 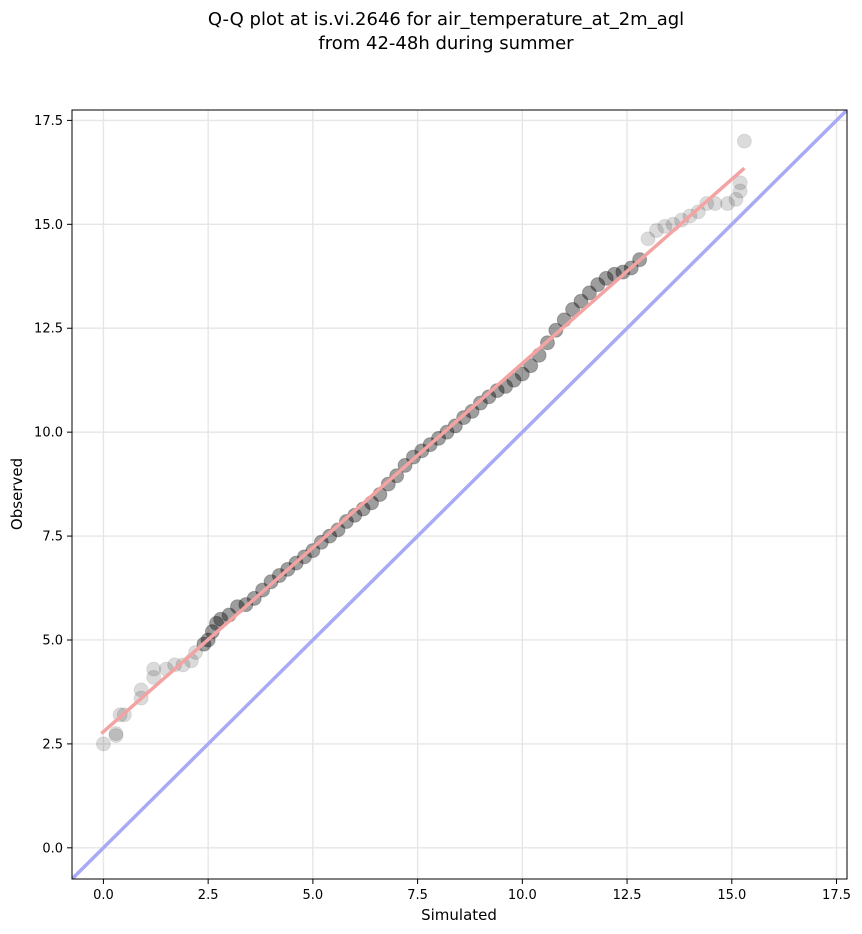 What do you see at coordinates (417, 895) in the screenshot?
I see `x-tick-label: 7.5` at bounding box center [417, 895].